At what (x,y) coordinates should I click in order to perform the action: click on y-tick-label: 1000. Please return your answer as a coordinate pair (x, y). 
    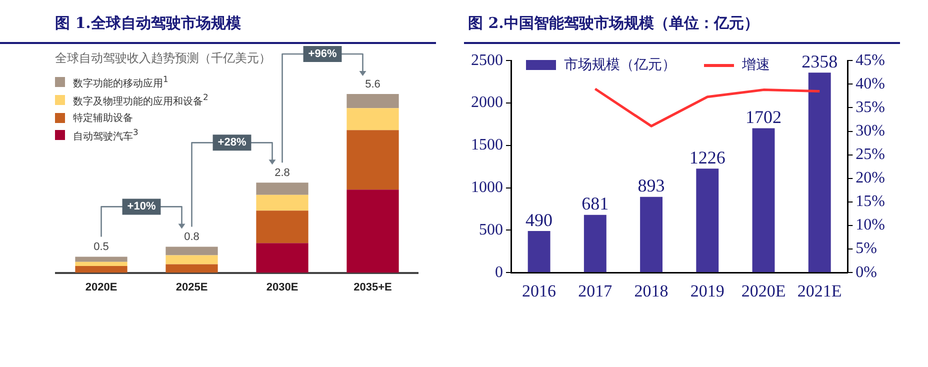
    Looking at the image, I should click on (487, 187).